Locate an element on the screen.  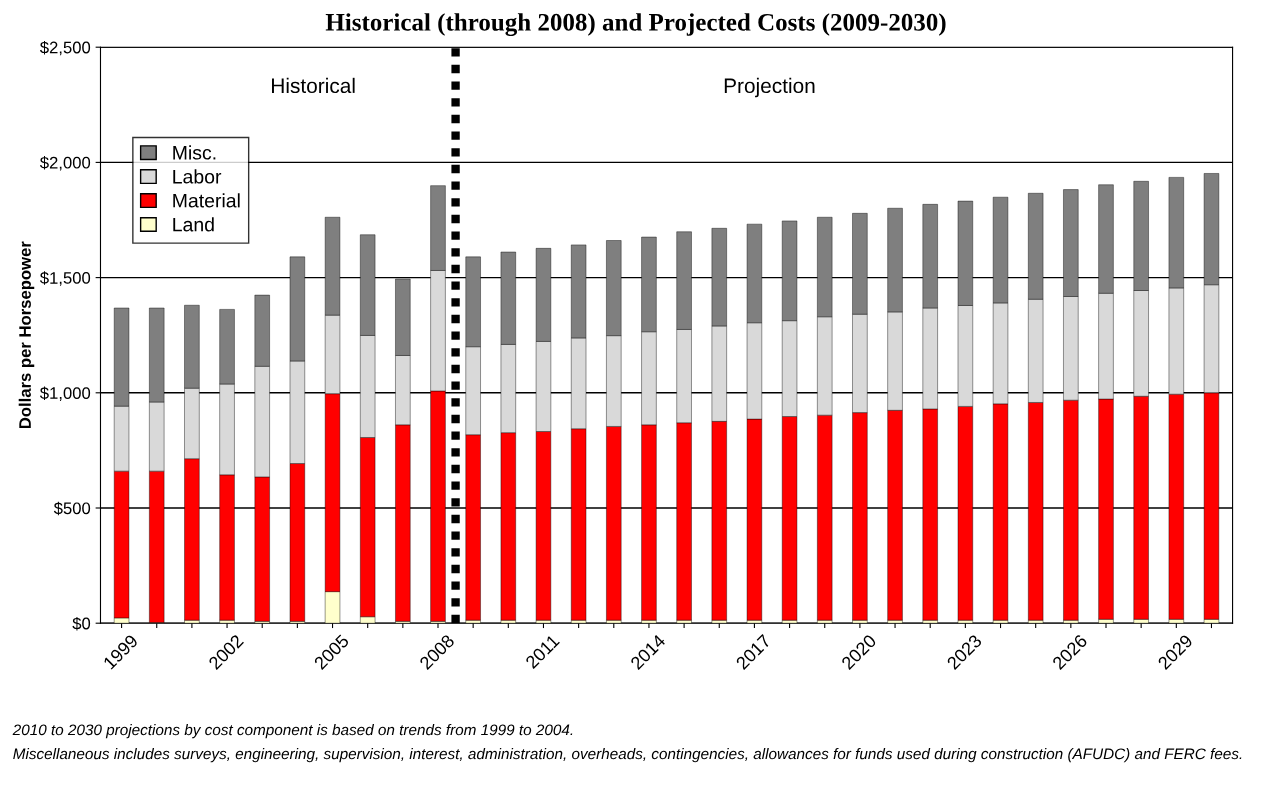
legend-label: Misc. is located at coordinates (194, 152).